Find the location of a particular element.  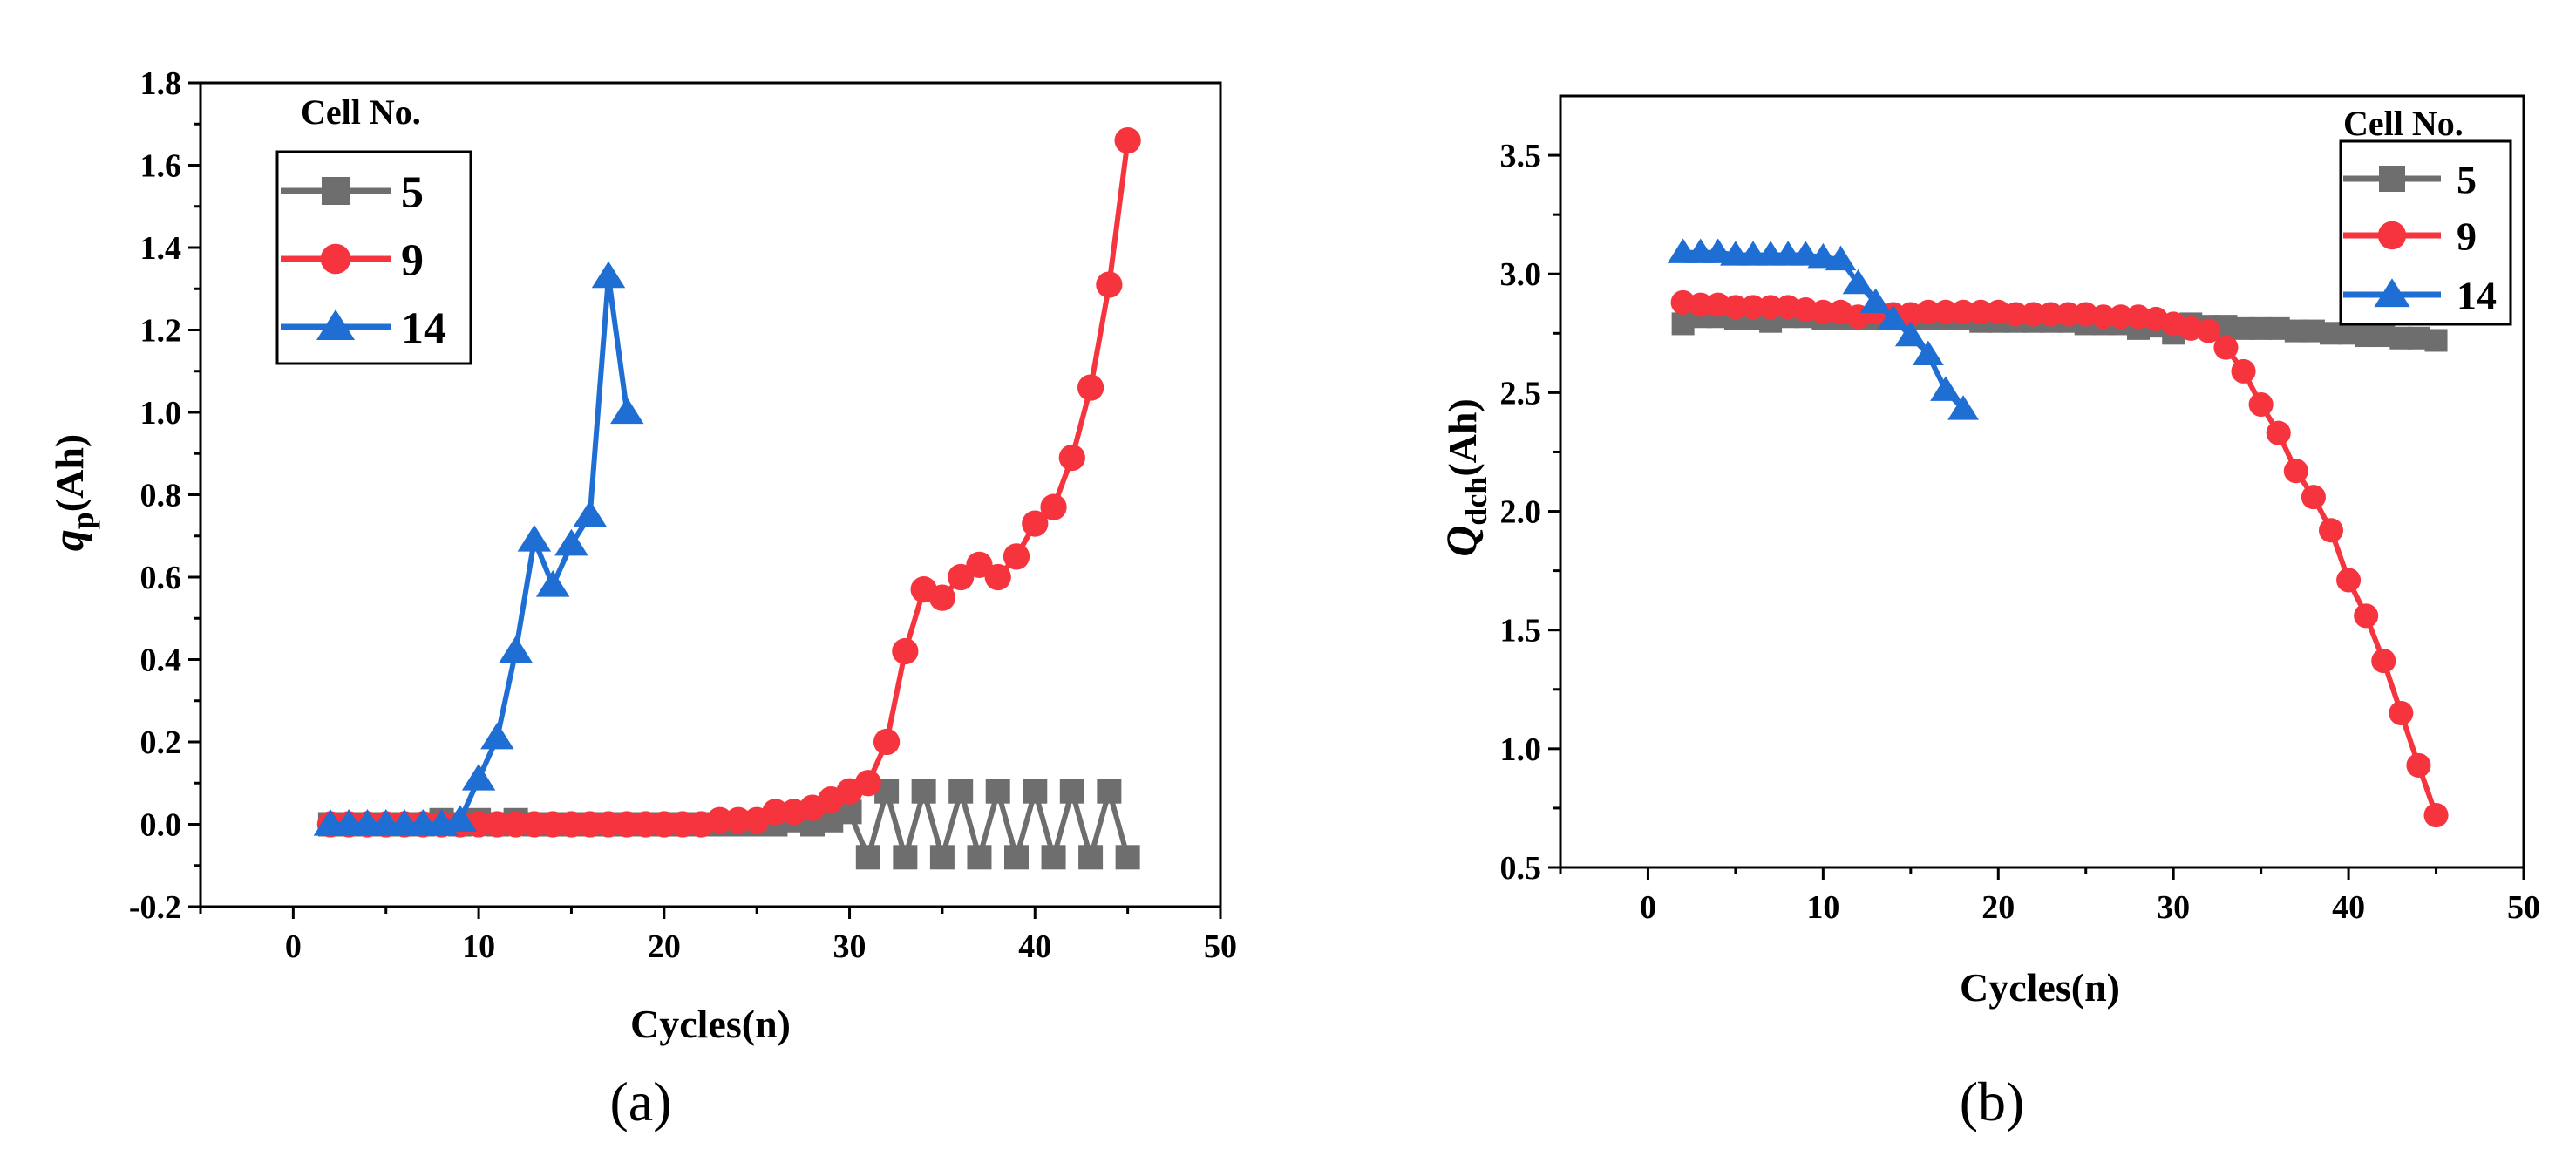

legend: Cell No. 5 9 14 is located at coordinates (2425, 215).